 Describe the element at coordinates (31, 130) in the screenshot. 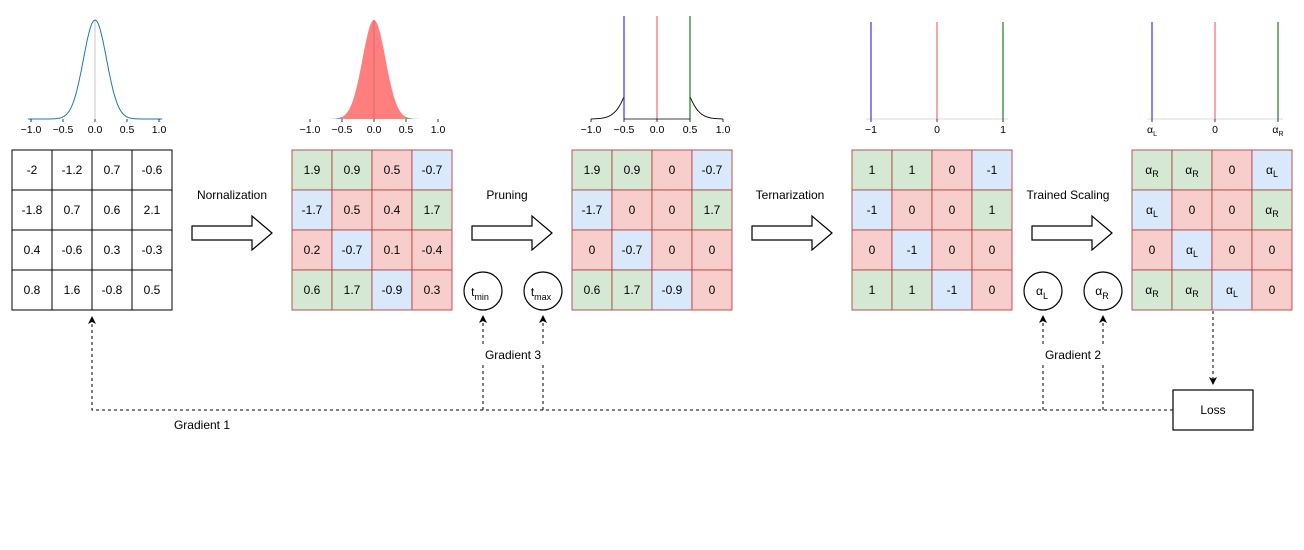

I see `tick-label: −1.0` at that location.